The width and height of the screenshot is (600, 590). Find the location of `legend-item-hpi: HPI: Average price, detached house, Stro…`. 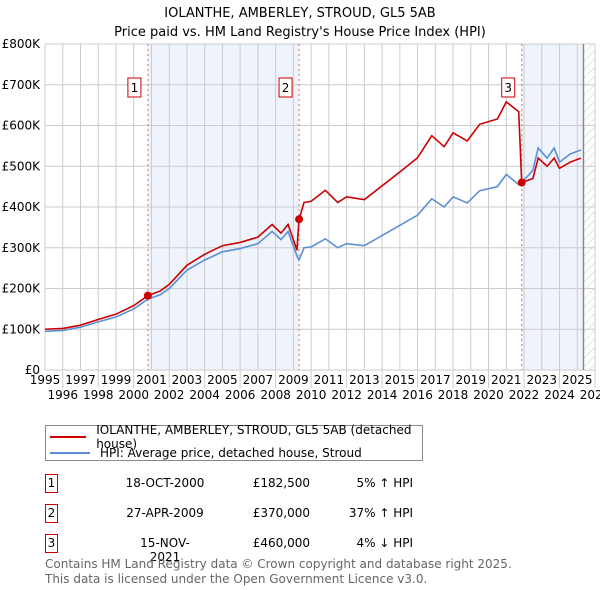

legend-item-hpi: HPI: Average price, detached house, Stro… is located at coordinates (206, 453).